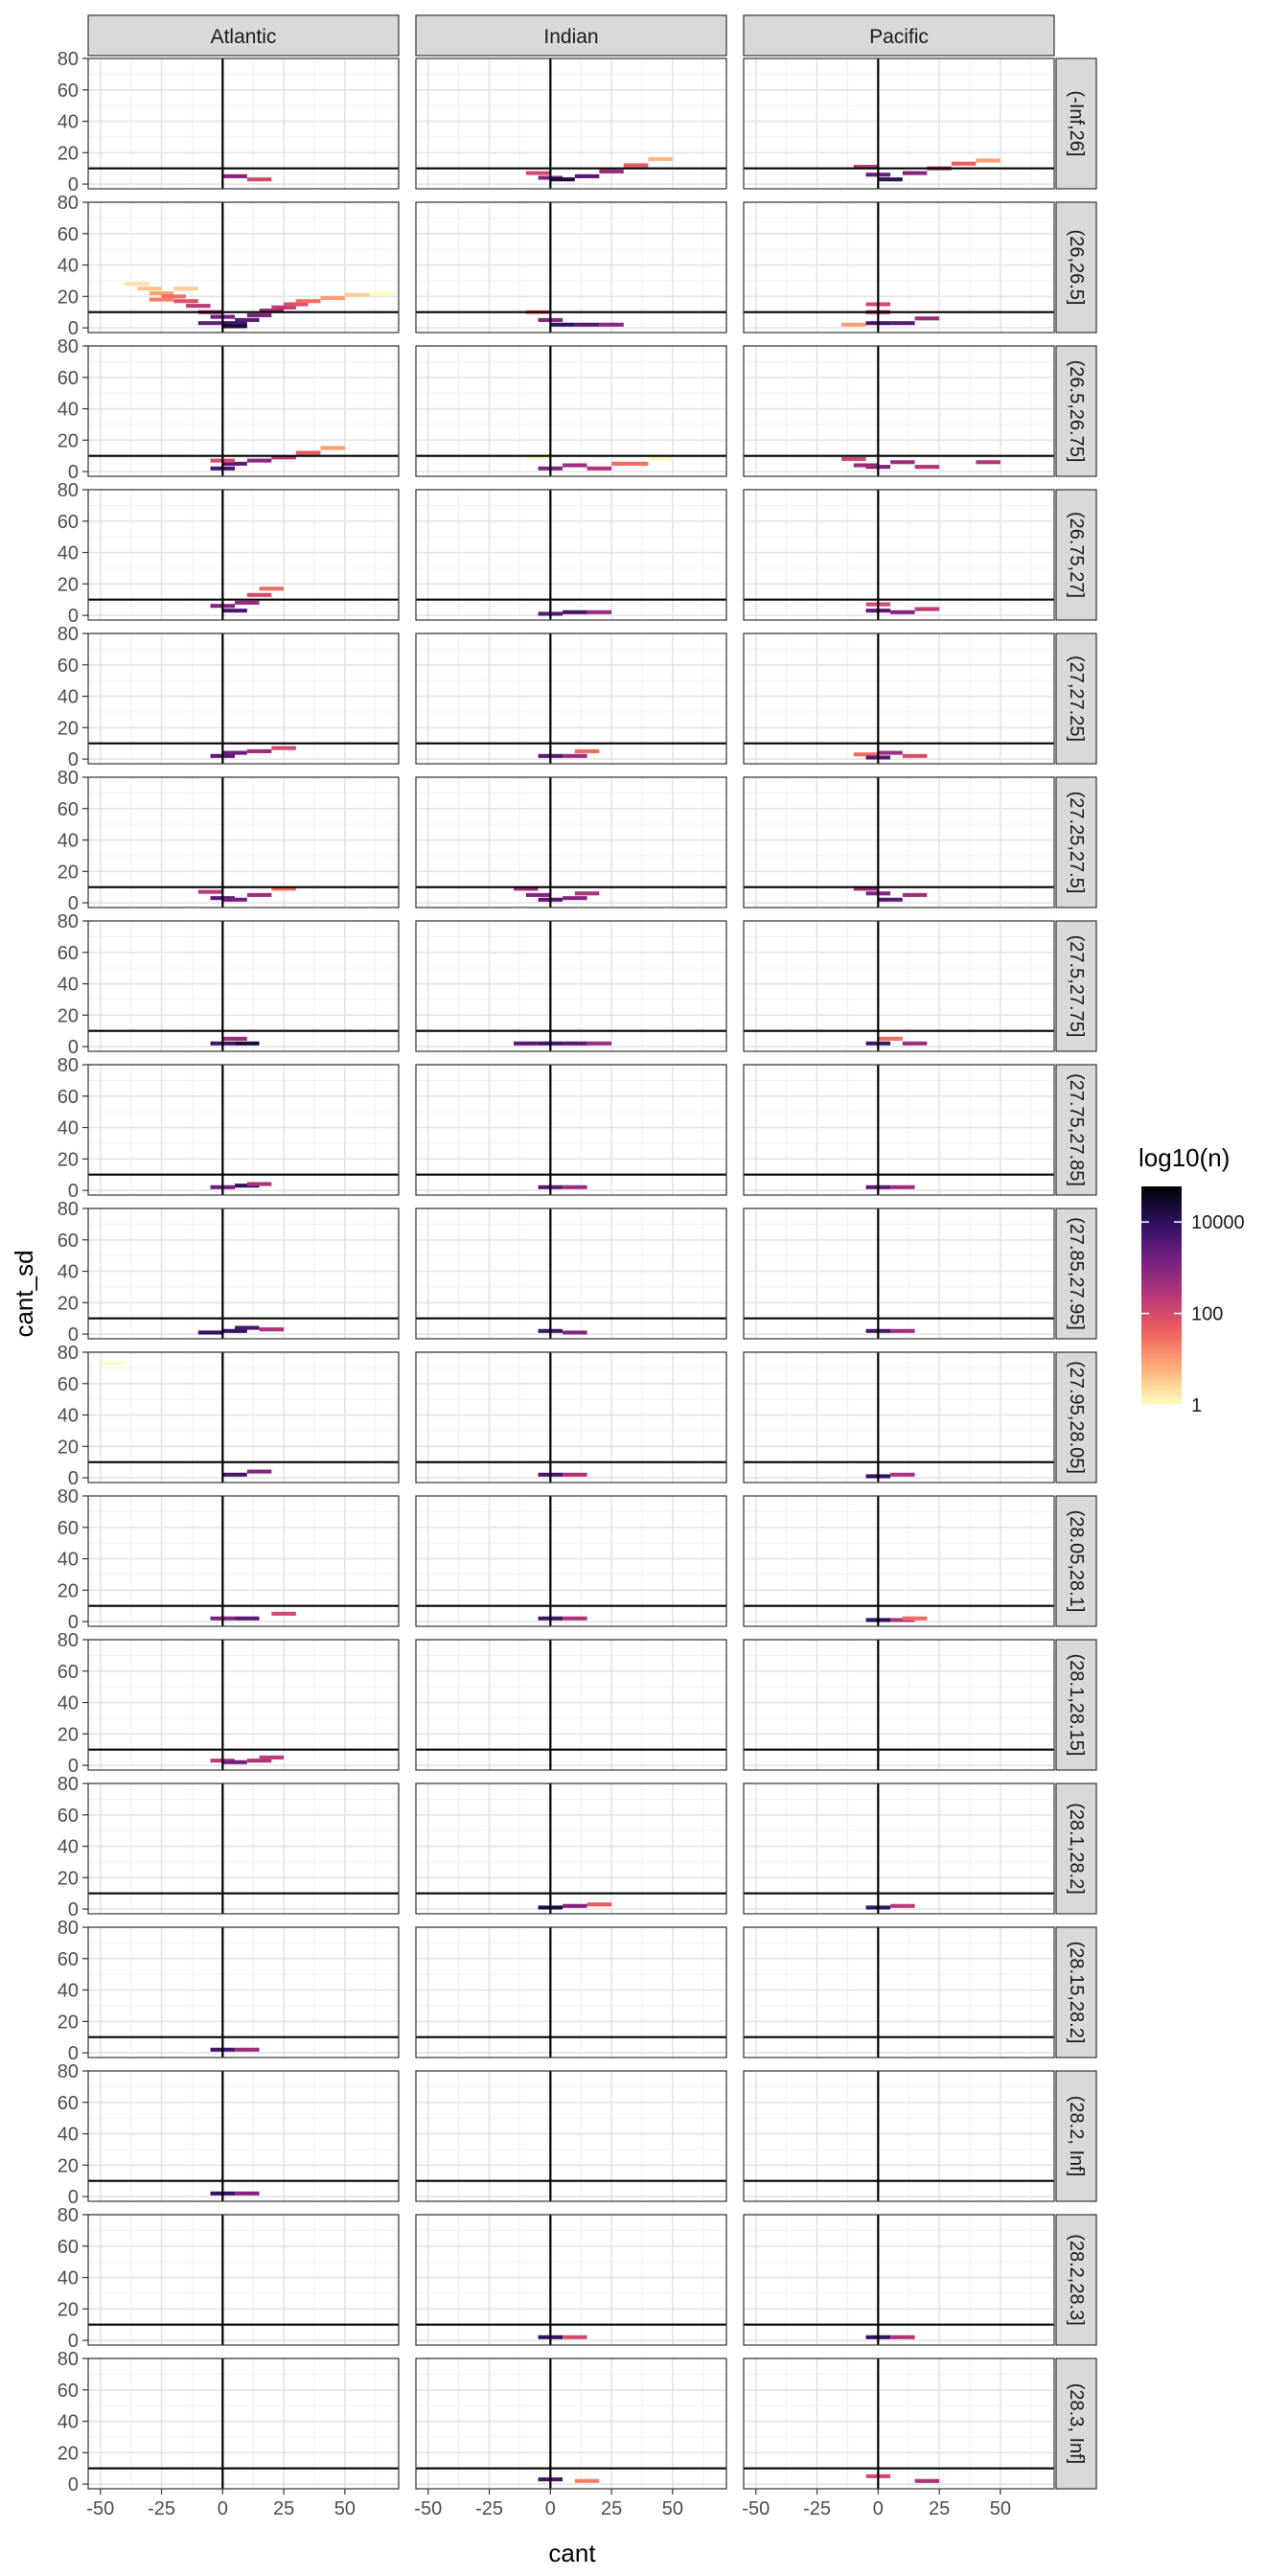 Image resolution: width=1288 pixels, height=2576 pixels. What do you see at coordinates (899, 35) in the screenshot?
I see `column-strip-pacific: Pacific` at bounding box center [899, 35].